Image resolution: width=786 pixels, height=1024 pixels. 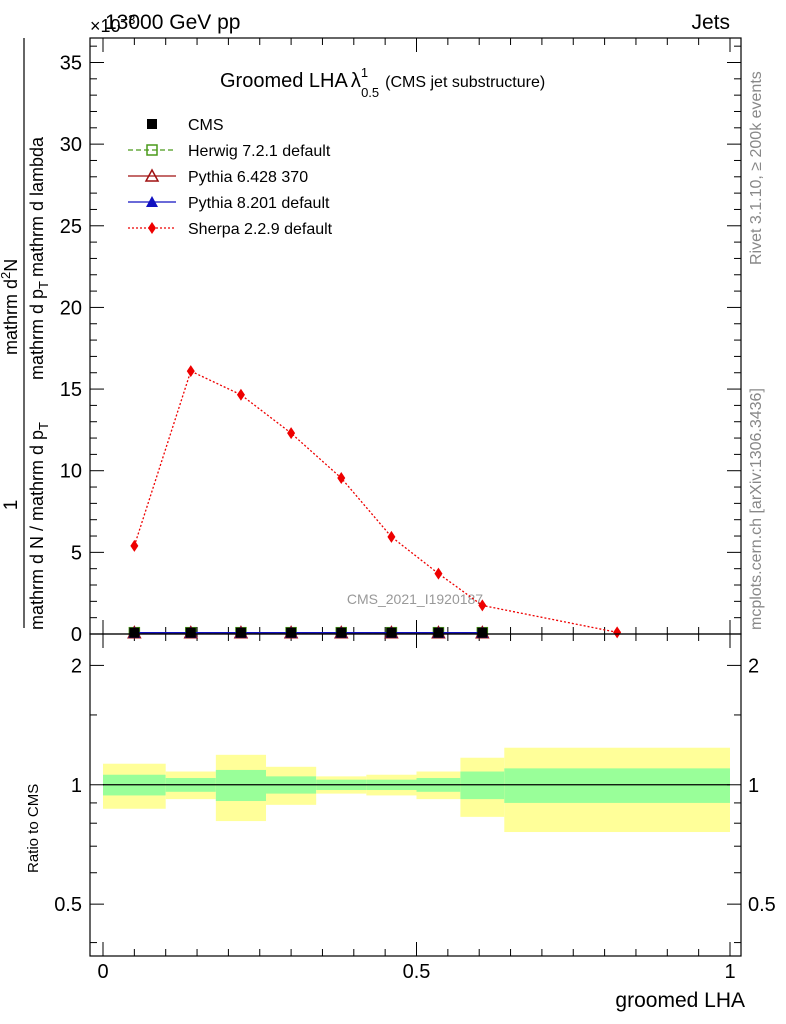 What do you see at coordinates (259, 203) in the screenshot?
I see `legend-label-pythia8: Pythia 8.201 default` at bounding box center [259, 203].